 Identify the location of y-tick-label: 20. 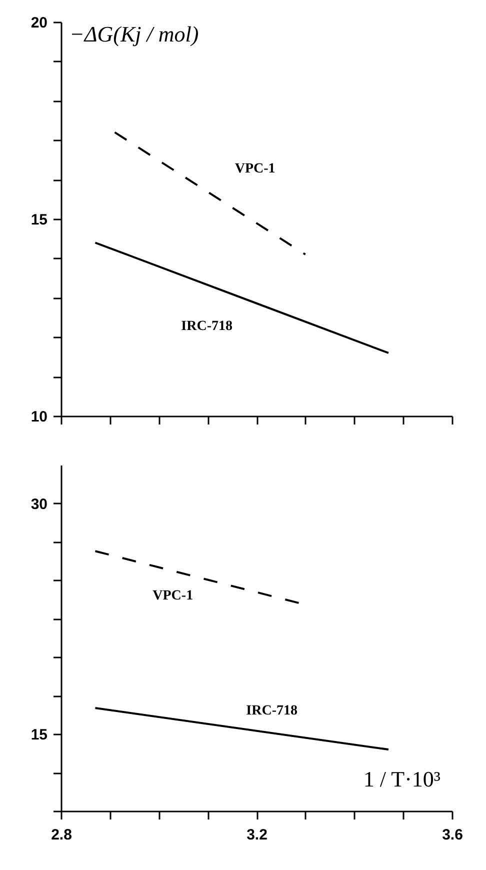
(39, 23).